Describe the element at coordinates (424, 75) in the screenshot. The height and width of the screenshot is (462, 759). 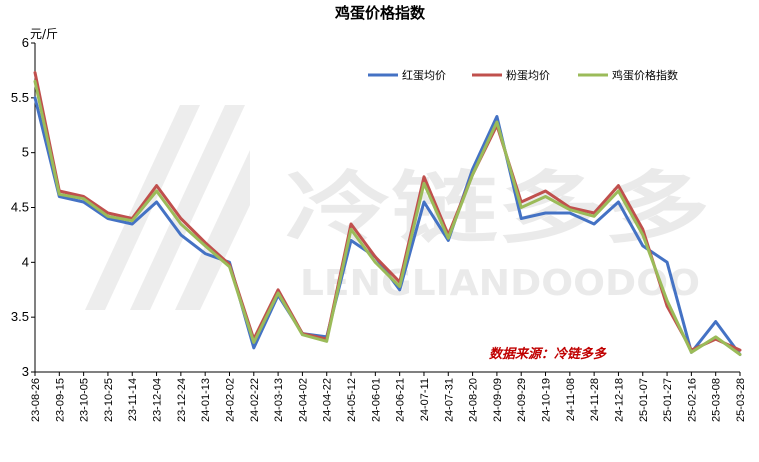
I see `legend-label-1: 红蛋均价` at that location.